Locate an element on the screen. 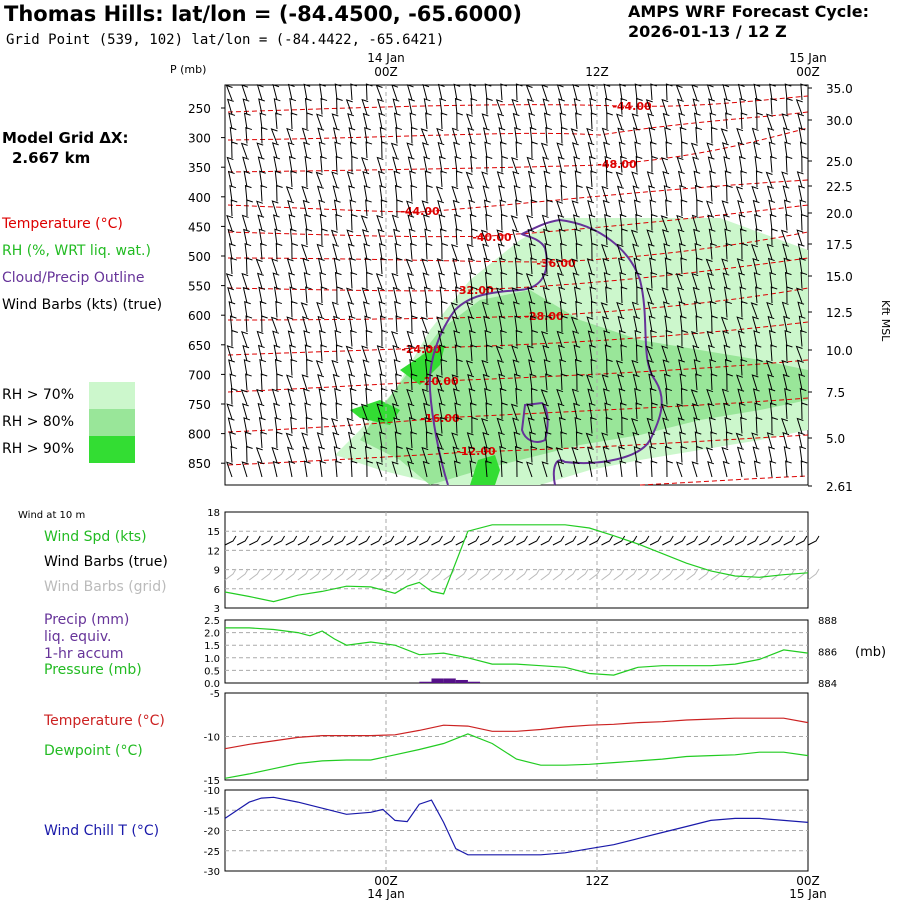 This screenshot has height=900, width=900. model-grid-info: Model Grid ΔX: 2.667 km is located at coordinates (65, 148).